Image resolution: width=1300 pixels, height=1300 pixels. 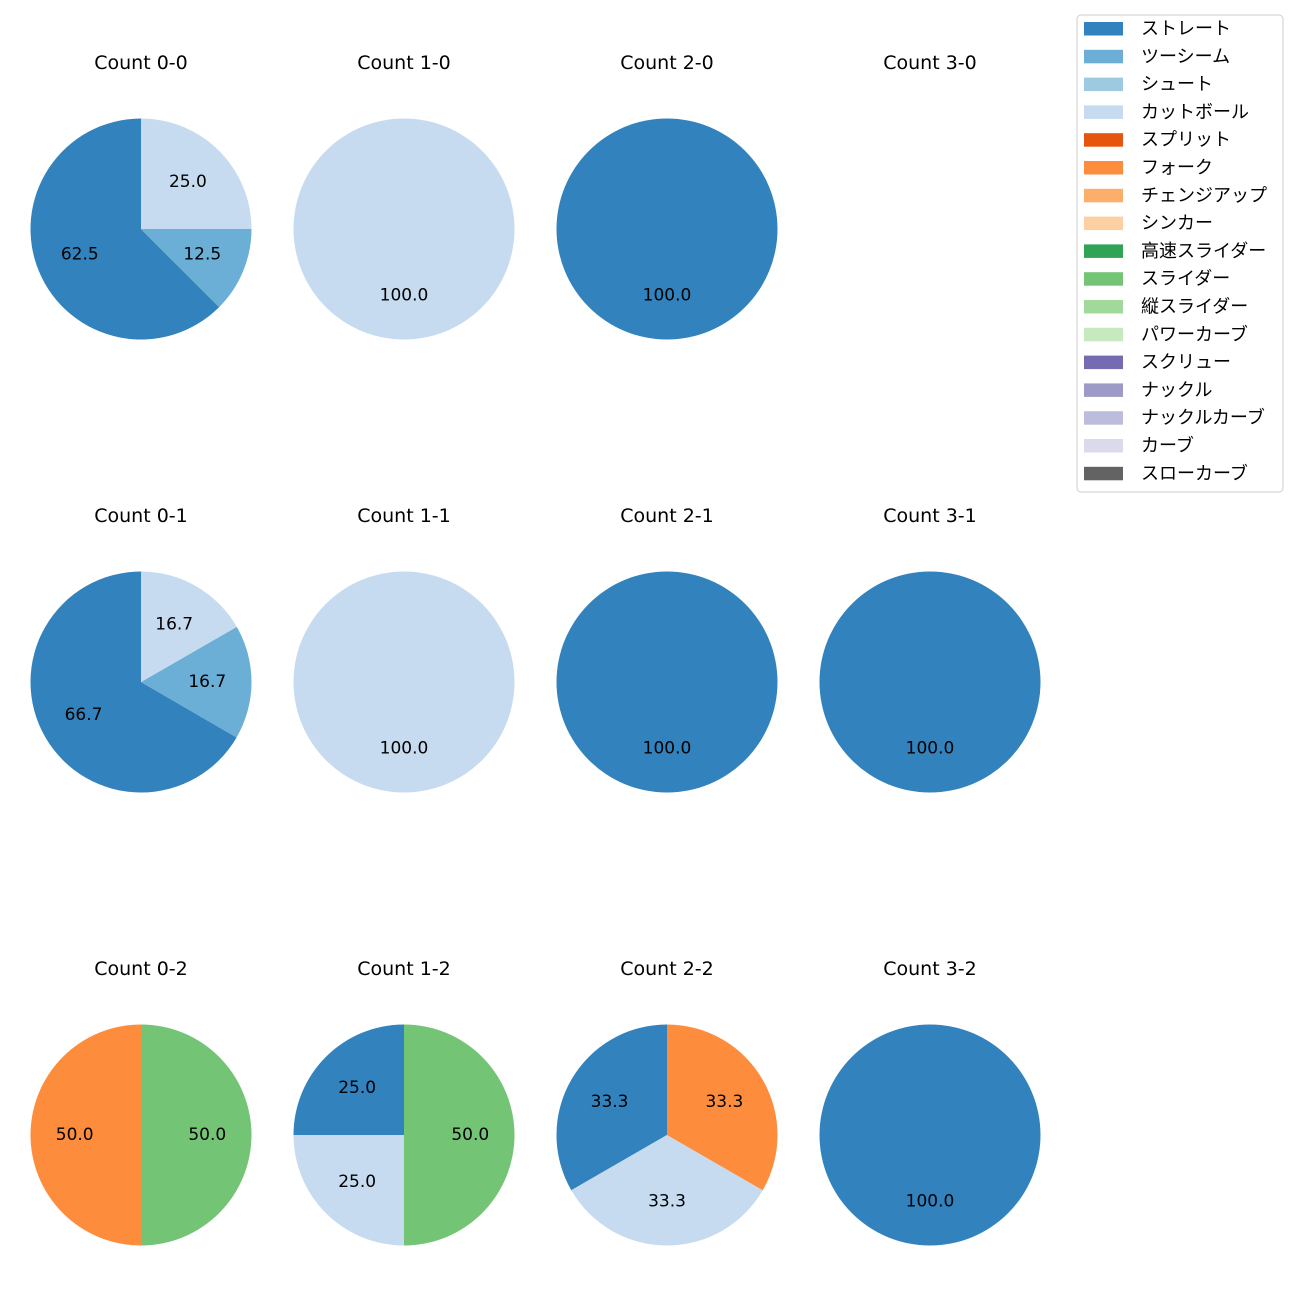 I want to click on legend-label: ツーシーム, so click(x=1185, y=56).